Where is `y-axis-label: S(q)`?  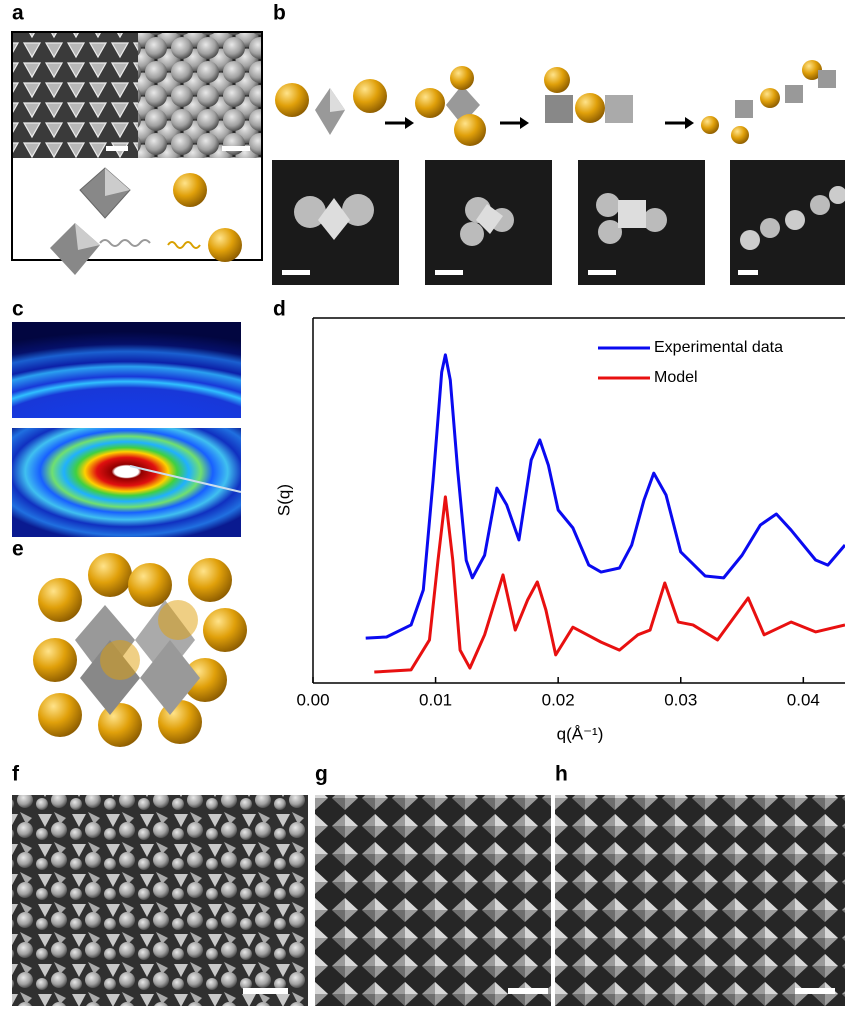
y-axis-label: S(q) is located at coordinates (283, 500).